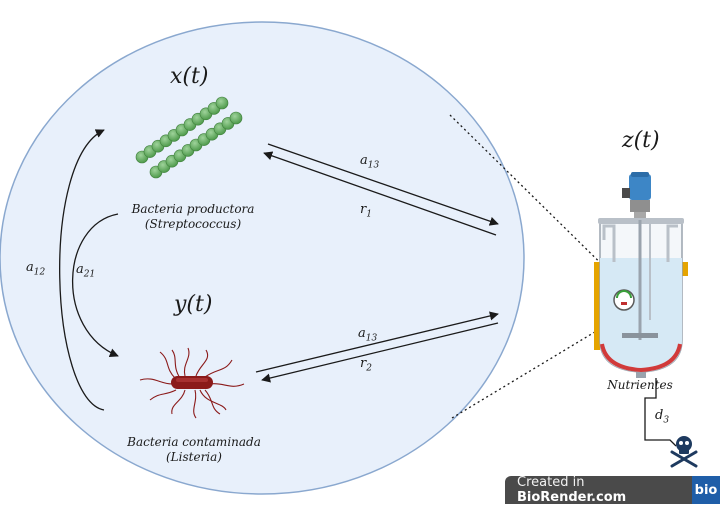 Image resolution: width=720 pixels, height=505 pixels. I want to click on producer-caption: Bacteria productora (Streptococcus), so click(193, 217).